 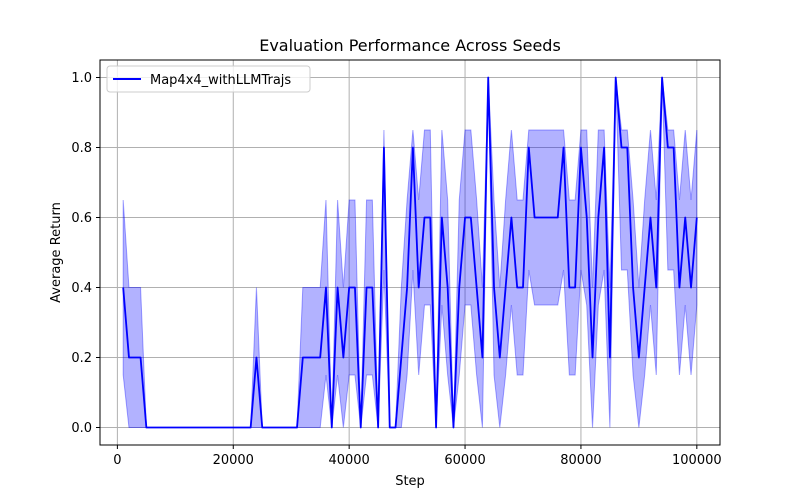 I want to click on x-tick-label: 80000, so click(x=580, y=460).